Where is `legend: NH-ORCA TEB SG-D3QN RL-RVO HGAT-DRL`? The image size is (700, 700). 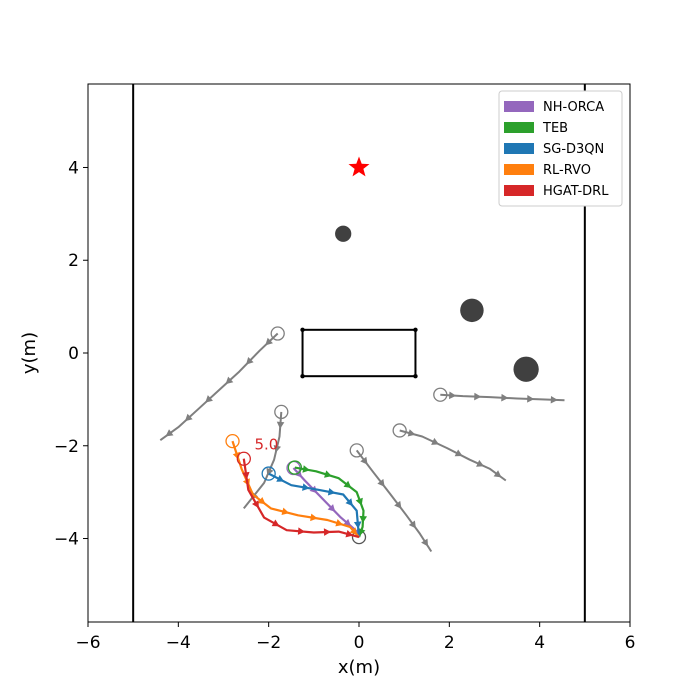 legend: NH-ORCA TEB SG-D3QN RL-RVO HGAT-DRL is located at coordinates (560, 148).